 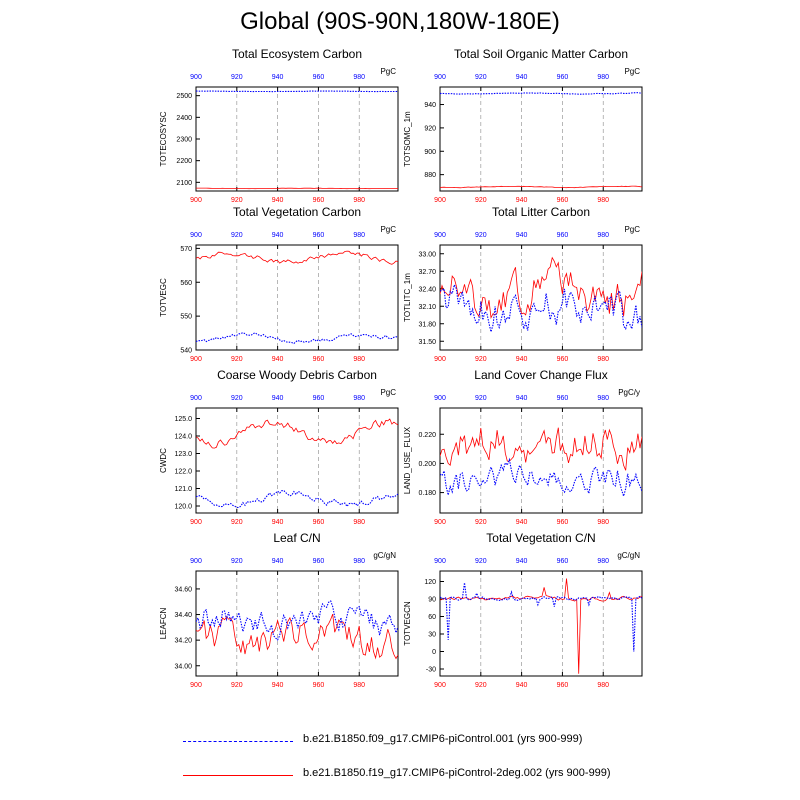 What do you see at coordinates (407, 460) in the screenshot?
I see `y-axis-label: LAND_USE_FLUX` at bounding box center [407, 460].